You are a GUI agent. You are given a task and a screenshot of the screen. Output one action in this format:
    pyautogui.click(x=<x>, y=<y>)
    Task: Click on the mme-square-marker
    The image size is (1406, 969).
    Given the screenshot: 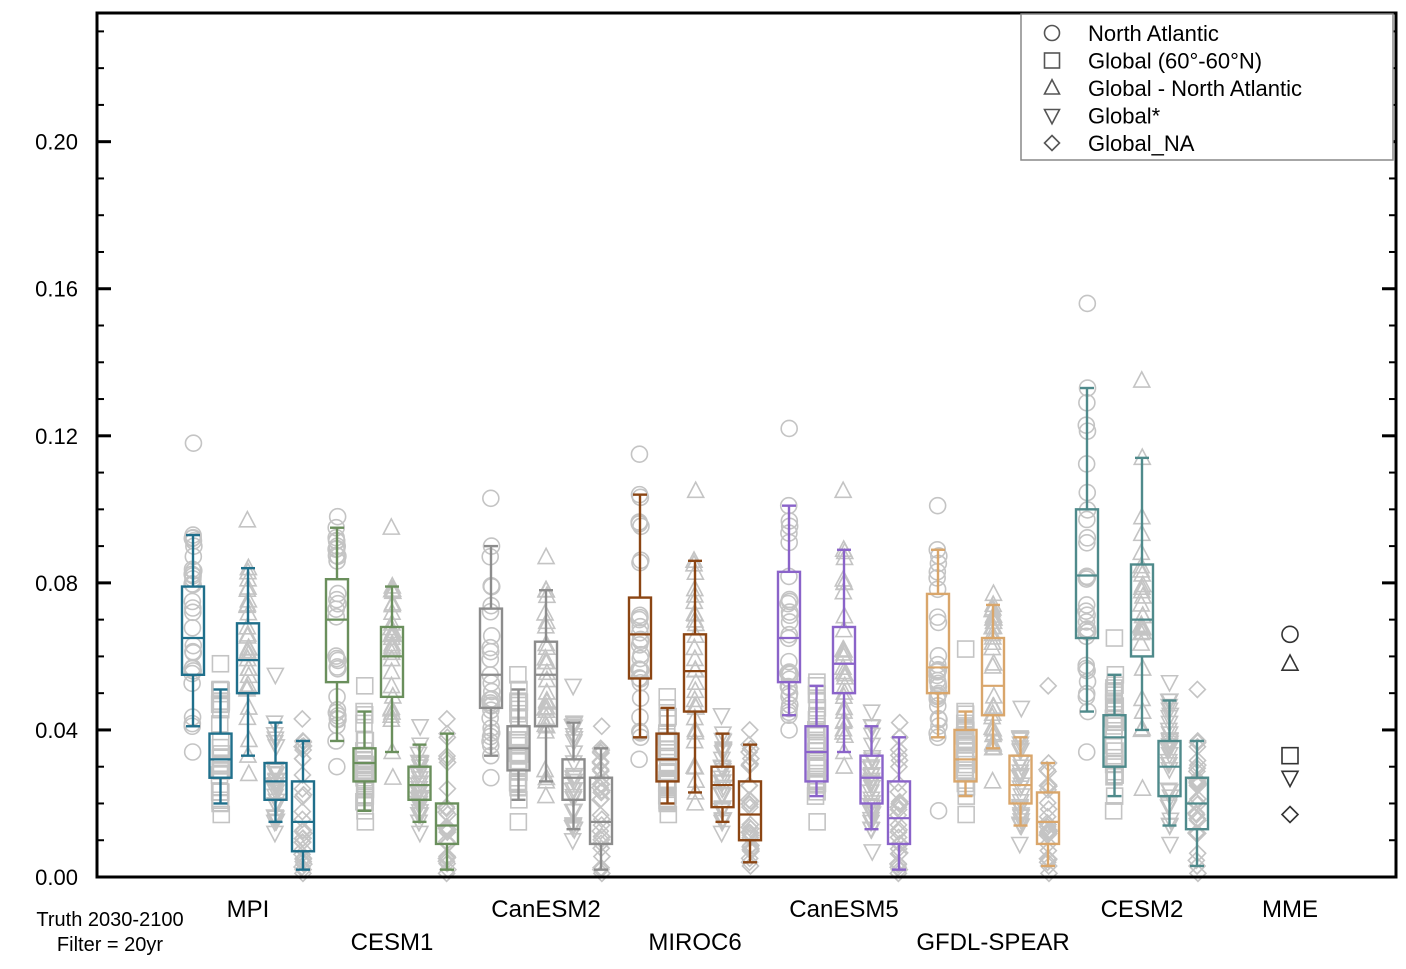 What is the action you would take?
    pyautogui.click(x=1290, y=755)
    